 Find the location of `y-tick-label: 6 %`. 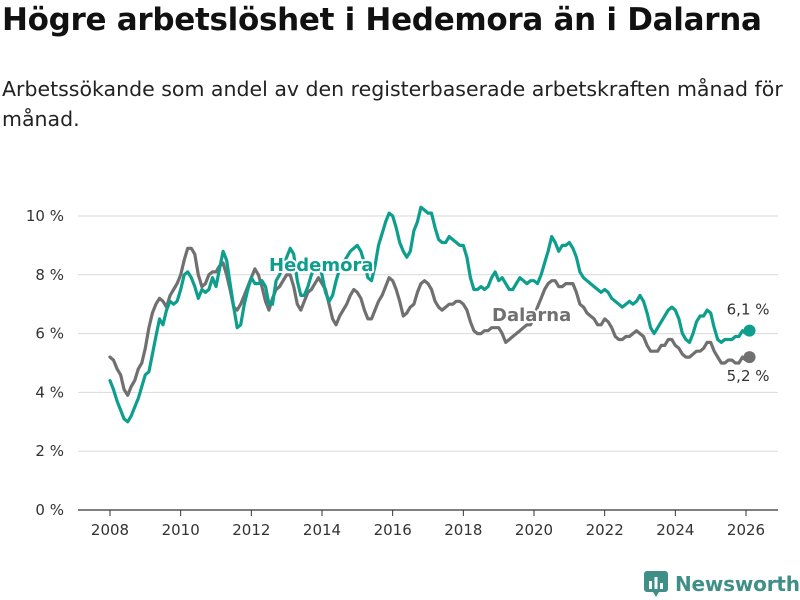

y-tick-label: 6 % is located at coordinates (49, 334).